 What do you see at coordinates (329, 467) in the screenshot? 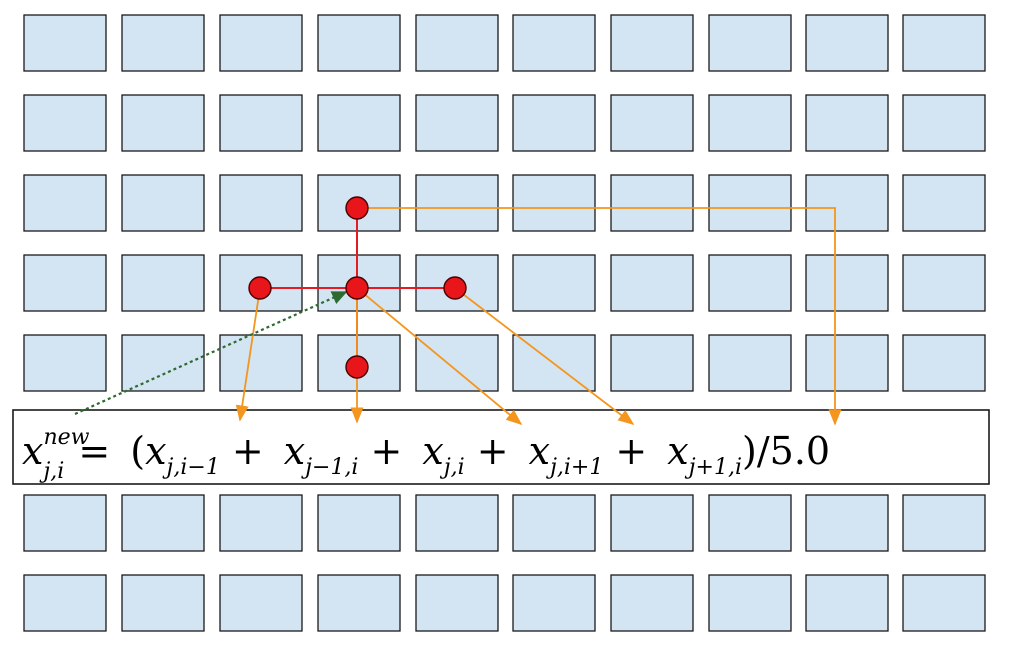
I see `formula-term-2-sub: j−1,i` at bounding box center [329, 467].